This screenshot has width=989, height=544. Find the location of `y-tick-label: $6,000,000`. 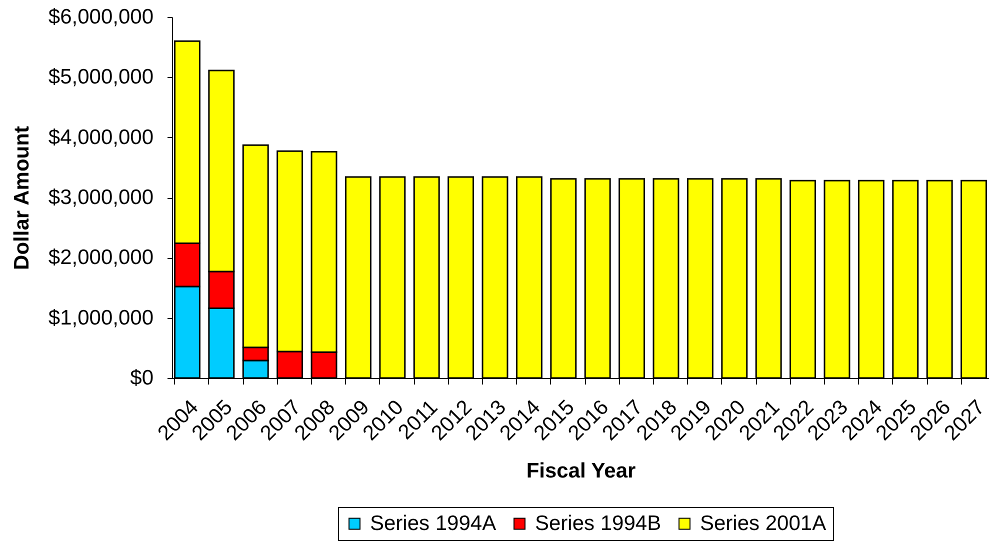

y-tick-label: $6,000,000 is located at coordinates (101, 17).